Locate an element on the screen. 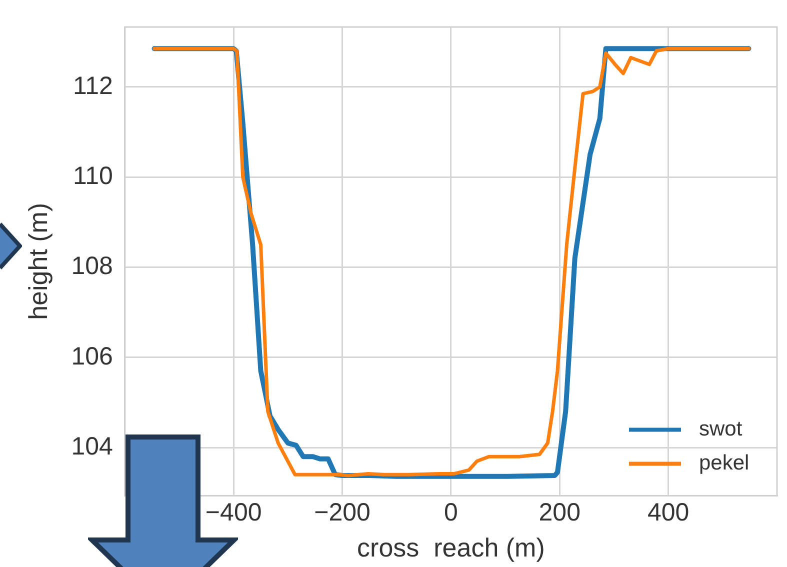  x-tick-label: −200 is located at coordinates (342, 512).